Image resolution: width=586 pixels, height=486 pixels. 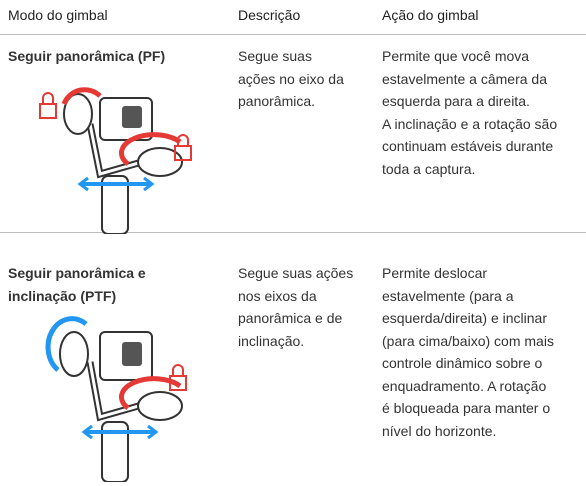 What do you see at coordinates (462, 363) in the screenshot?
I see `cell-action-line: controle dinâmico sobre o` at bounding box center [462, 363].